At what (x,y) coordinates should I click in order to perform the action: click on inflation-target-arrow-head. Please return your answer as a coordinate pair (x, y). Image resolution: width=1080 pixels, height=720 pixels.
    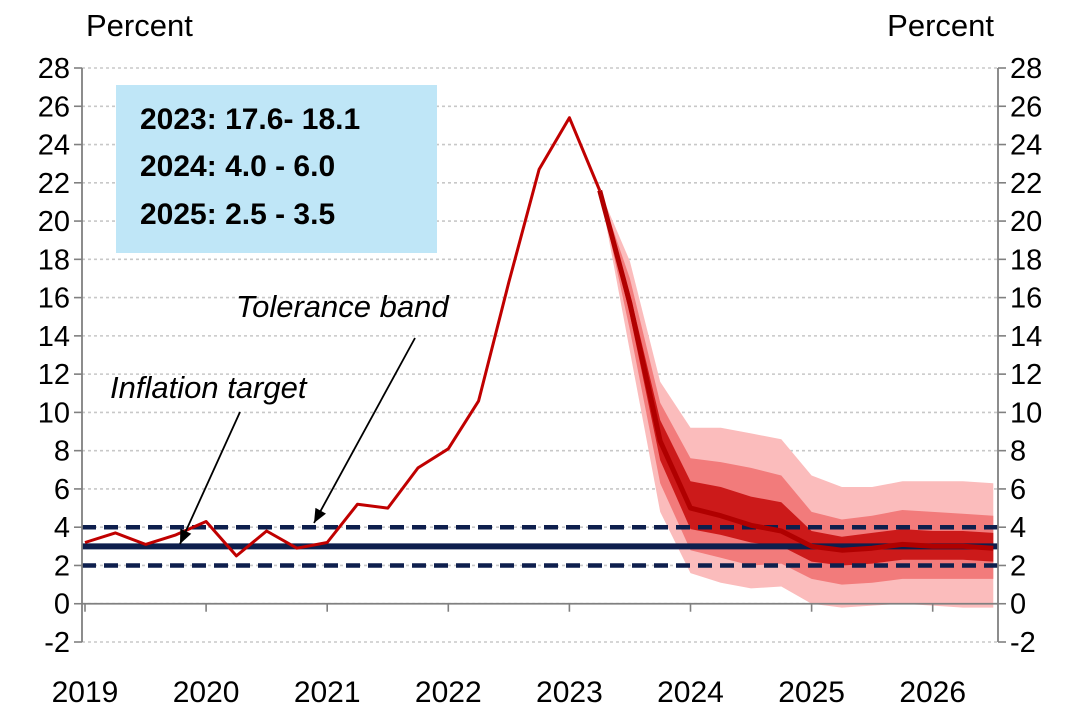
    Looking at the image, I should click on (186, 536).